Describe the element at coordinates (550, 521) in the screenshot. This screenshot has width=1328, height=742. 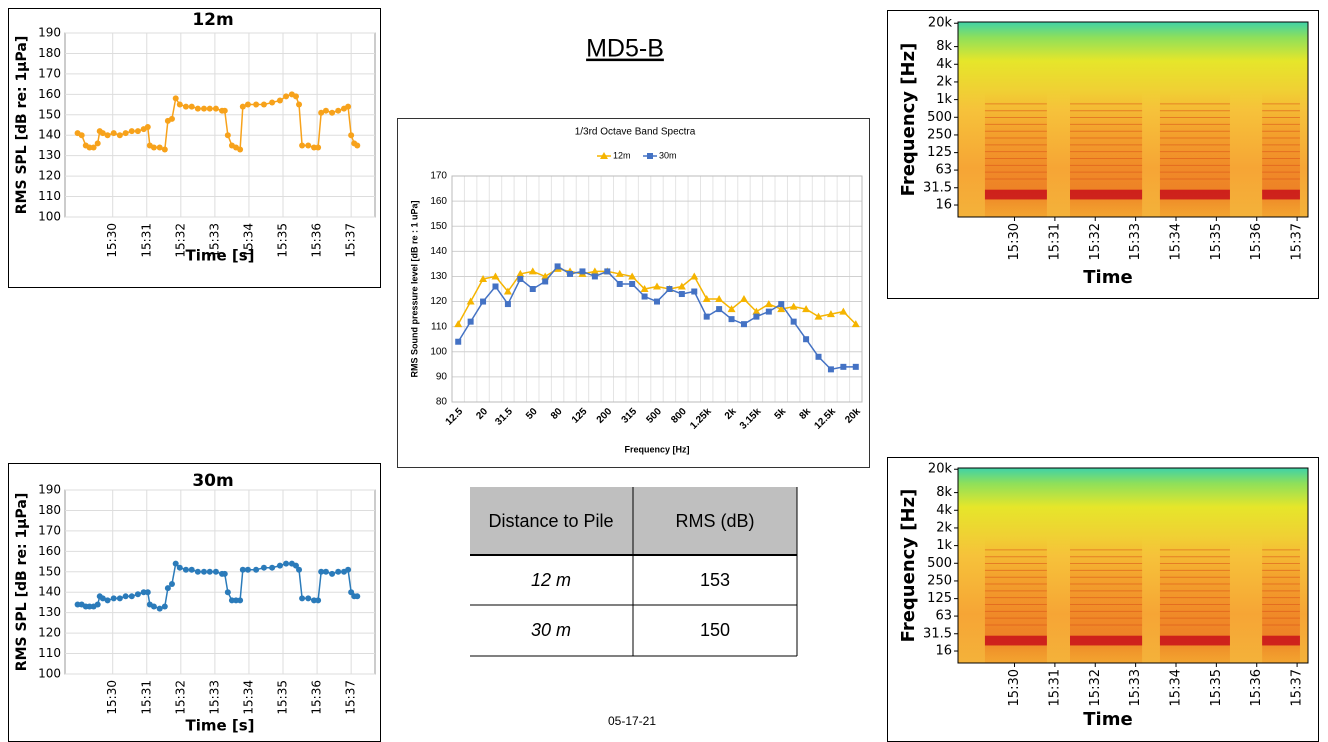
I see `table-header: Distance to Pile` at that location.